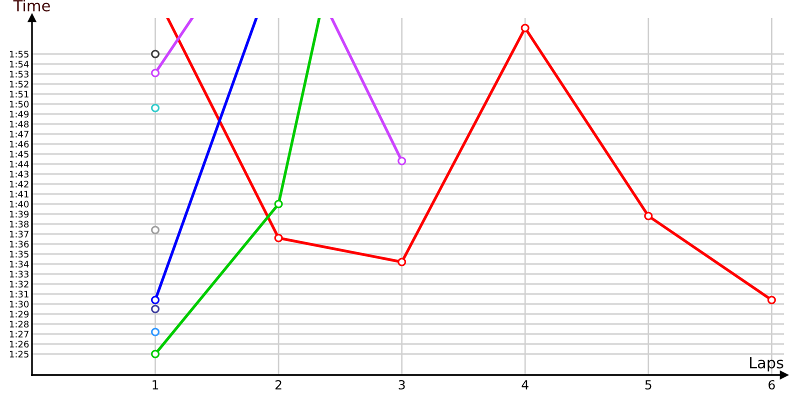 Image resolution: width=800 pixels, height=400 pixels. What do you see at coordinates (19, 314) in the screenshot?
I see `y-tick-label: 1:29` at bounding box center [19, 314].